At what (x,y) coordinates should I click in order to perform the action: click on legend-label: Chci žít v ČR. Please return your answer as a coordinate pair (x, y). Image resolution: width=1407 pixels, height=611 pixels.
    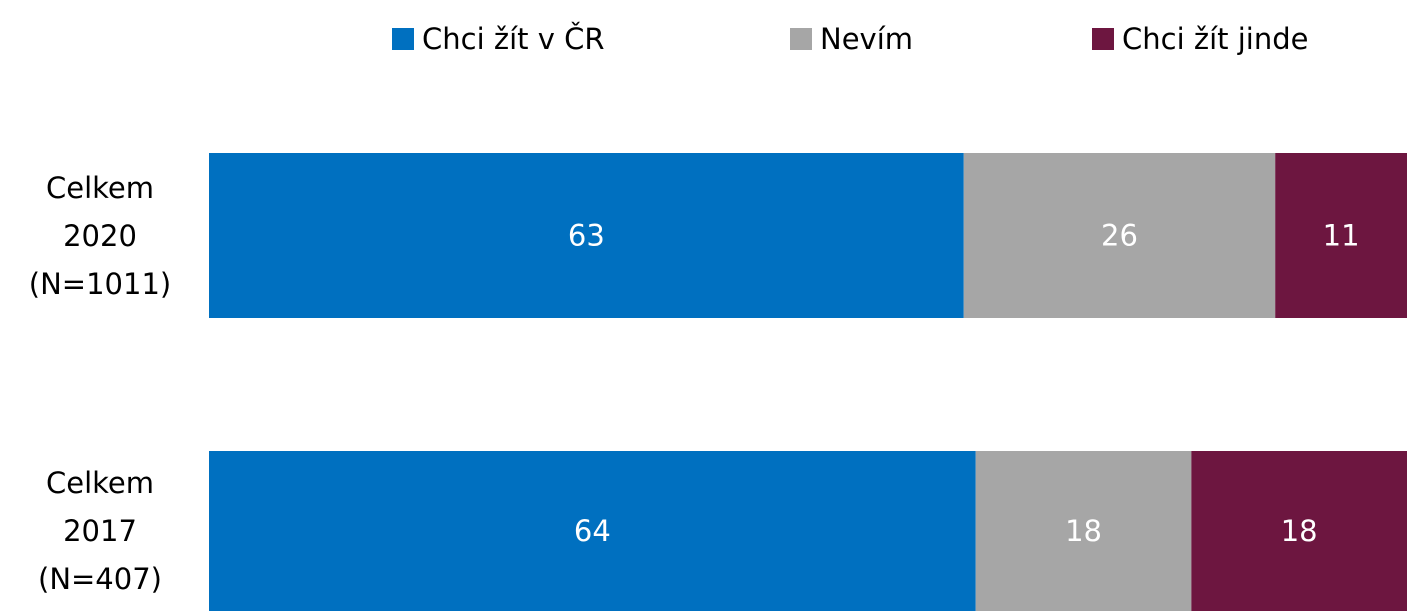
    Looking at the image, I should click on (513, 39).